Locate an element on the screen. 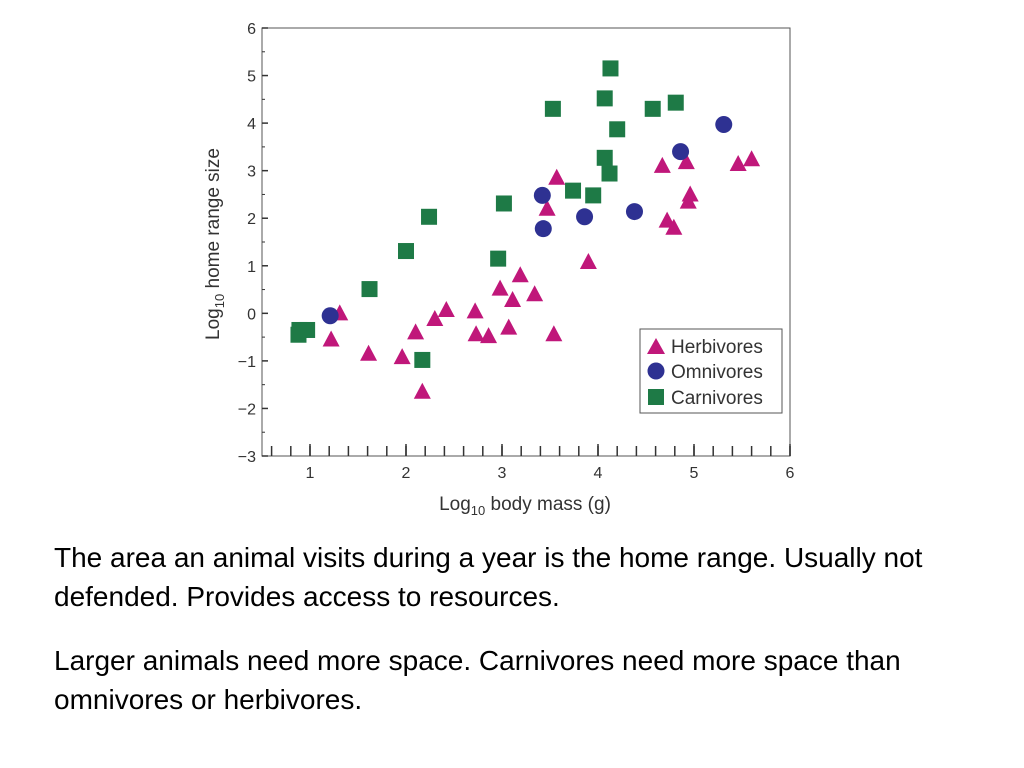 Image resolution: width=1024 pixels, height=768 pixels. x-tick-label: 5 is located at coordinates (694, 473).